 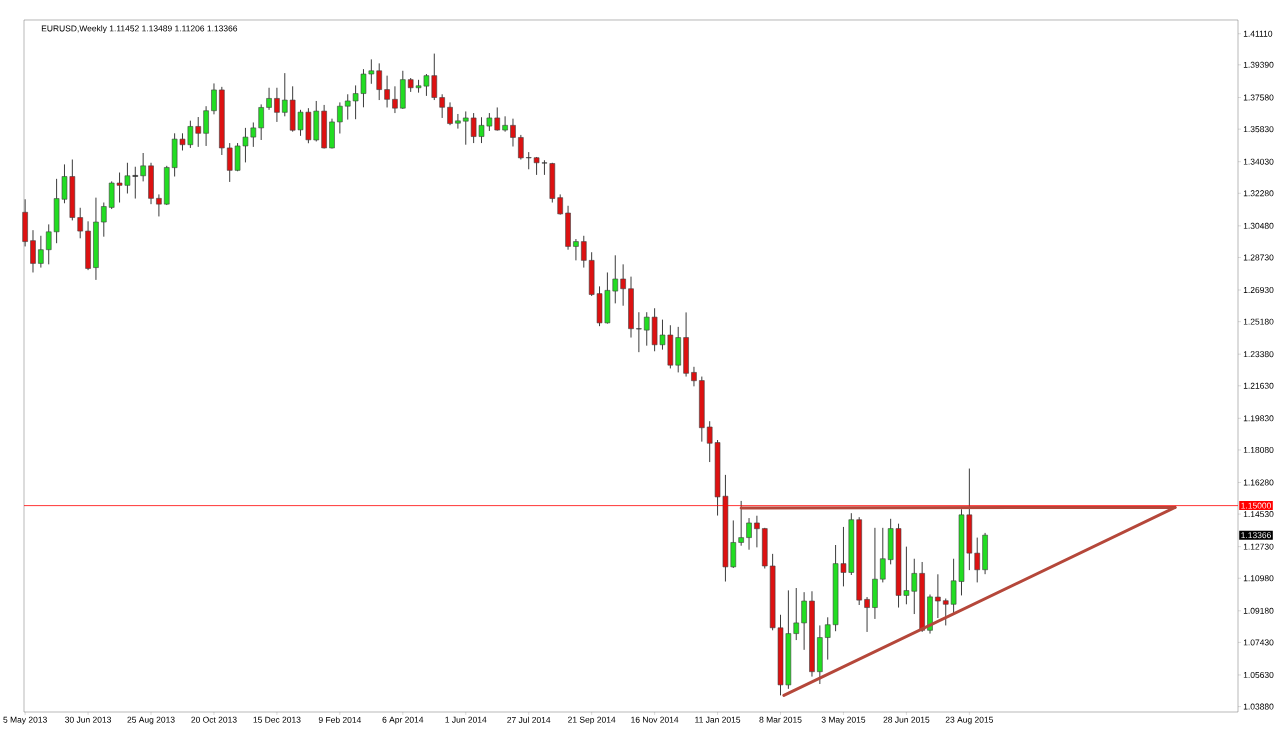 What do you see at coordinates (1258, 706) in the screenshot?
I see `y-tick-label: 1.03880` at bounding box center [1258, 706].